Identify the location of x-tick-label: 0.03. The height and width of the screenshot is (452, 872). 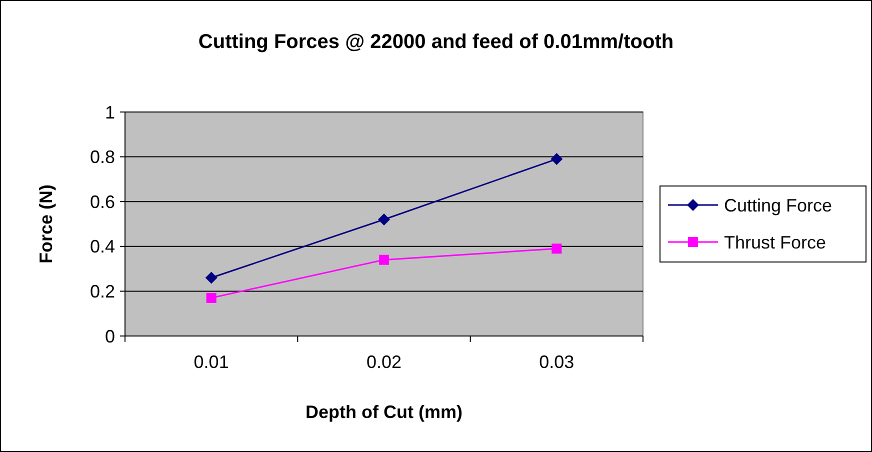
(556, 362).